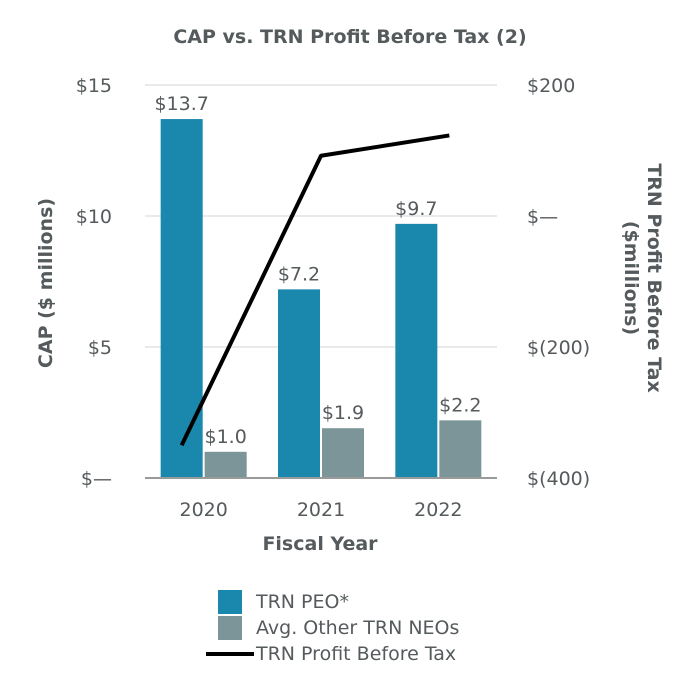 The height and width of the screenshot is (700, 700). I want to click on y-tick-label: $15, so click(94, 86).